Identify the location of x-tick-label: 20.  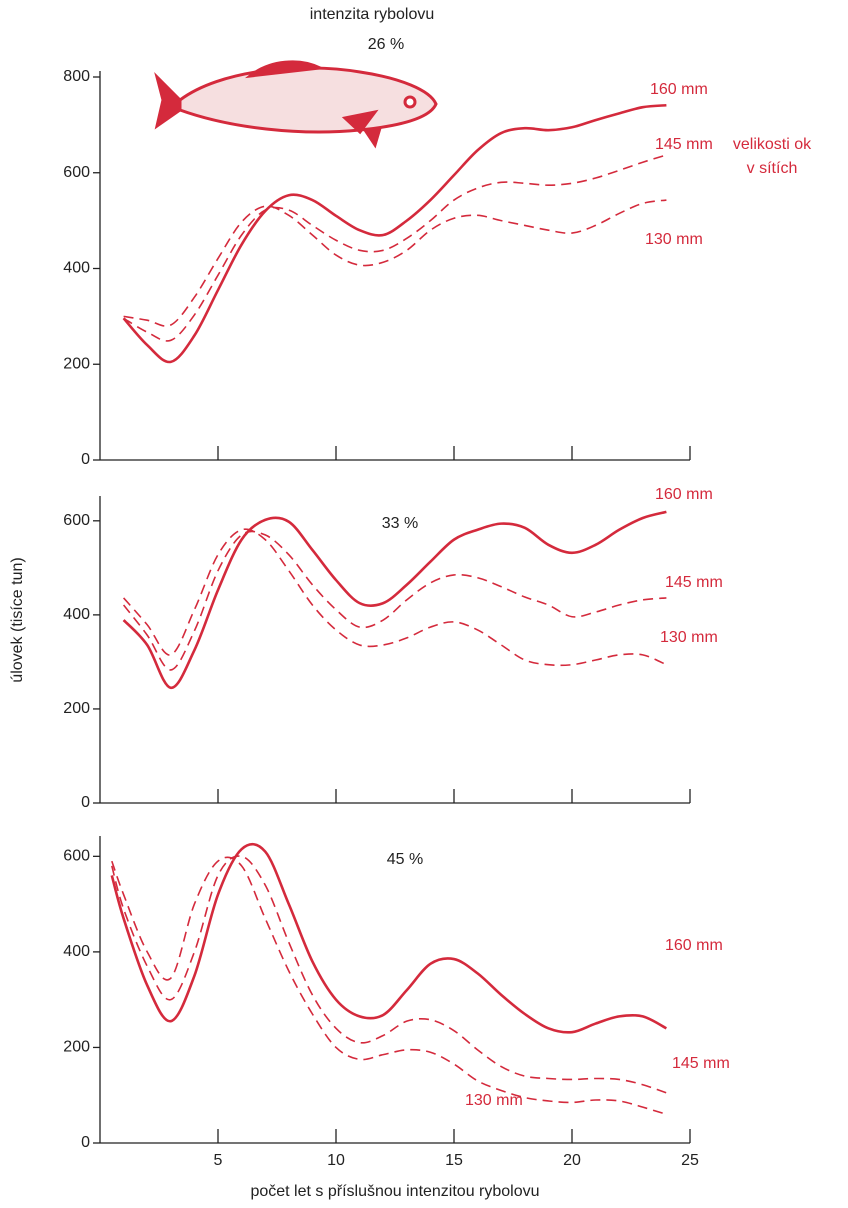
(572, 1160).